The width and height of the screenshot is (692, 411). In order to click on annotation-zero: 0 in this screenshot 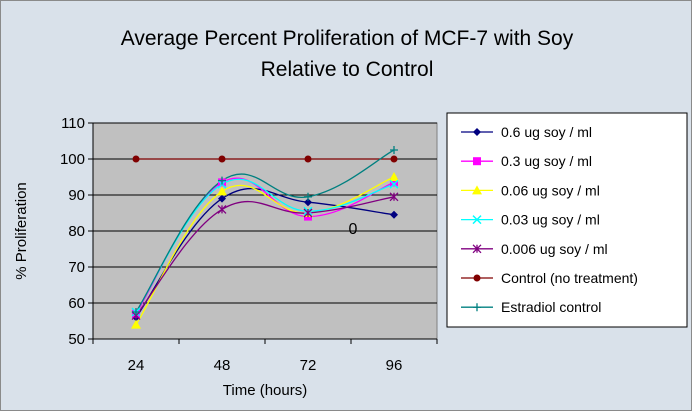, I will do `click(353, 229)`.